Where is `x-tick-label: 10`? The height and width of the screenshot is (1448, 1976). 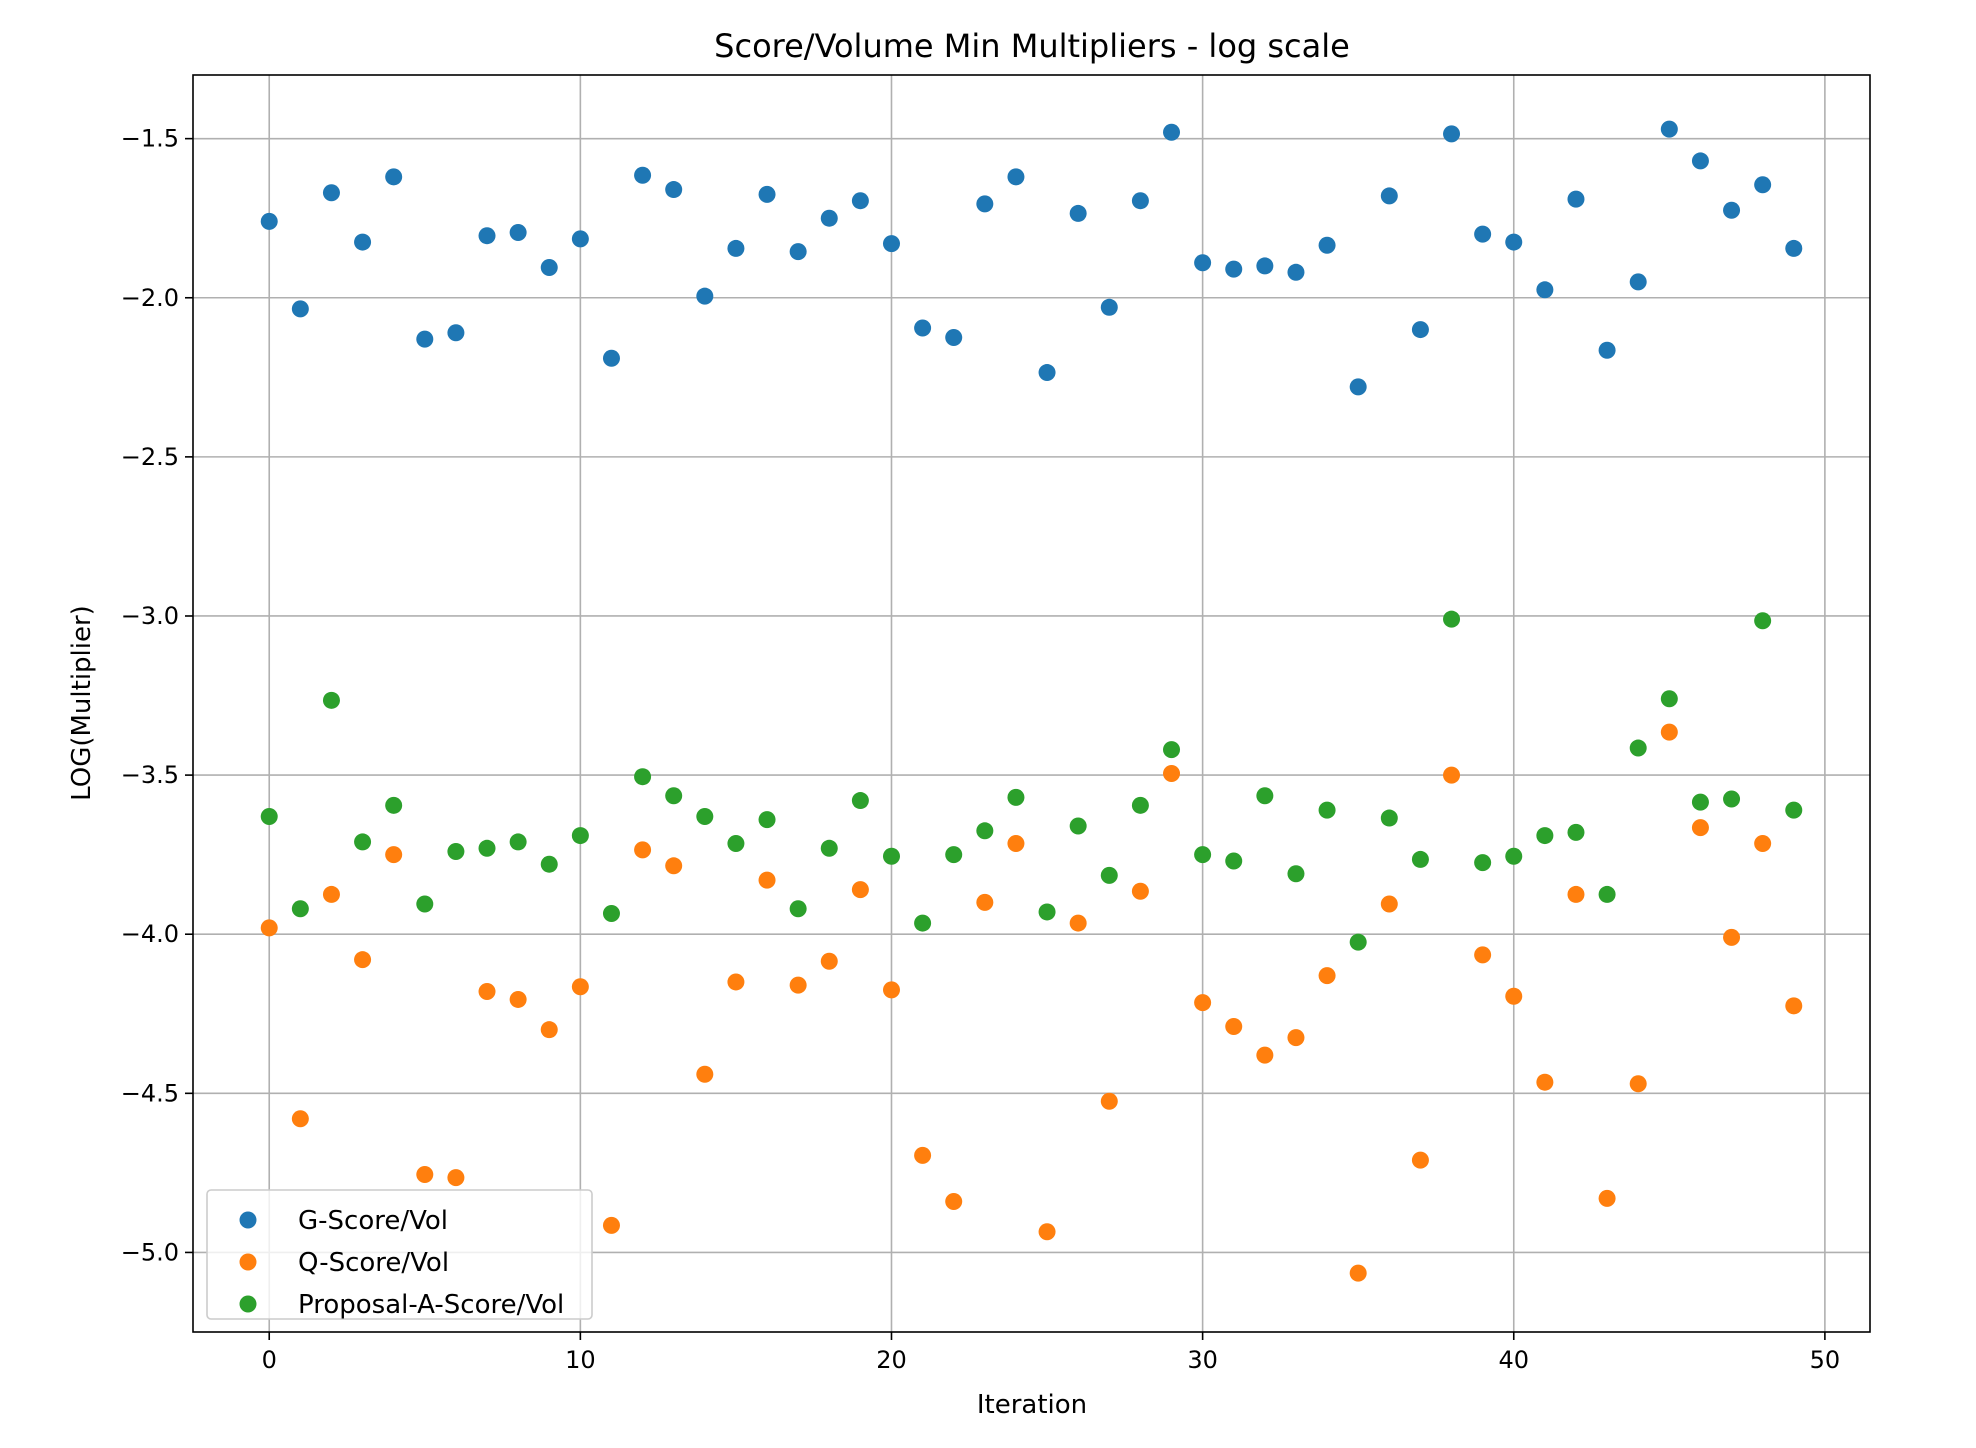 x-tick-label: 10 is located at coordinates (580, 1360).